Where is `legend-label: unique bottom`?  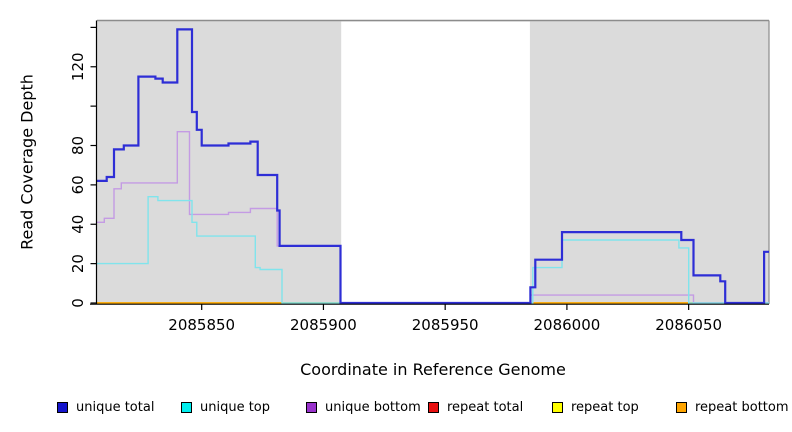 legend-label: unique bottom is located at coordinates (373, 407).